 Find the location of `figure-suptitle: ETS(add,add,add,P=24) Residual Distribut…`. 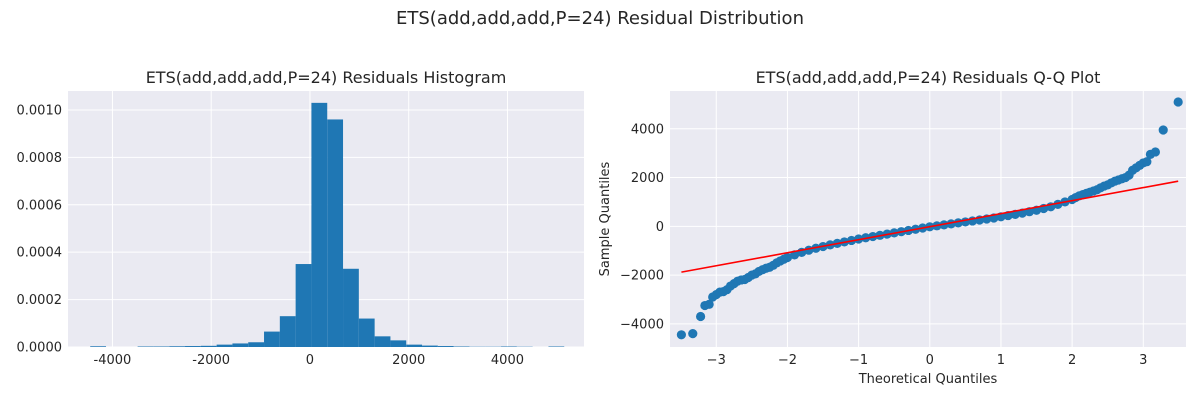

figure-suptitle: ETS(add,add,add,P=24) Residual Distribut… is located at coordinates (600, 18).